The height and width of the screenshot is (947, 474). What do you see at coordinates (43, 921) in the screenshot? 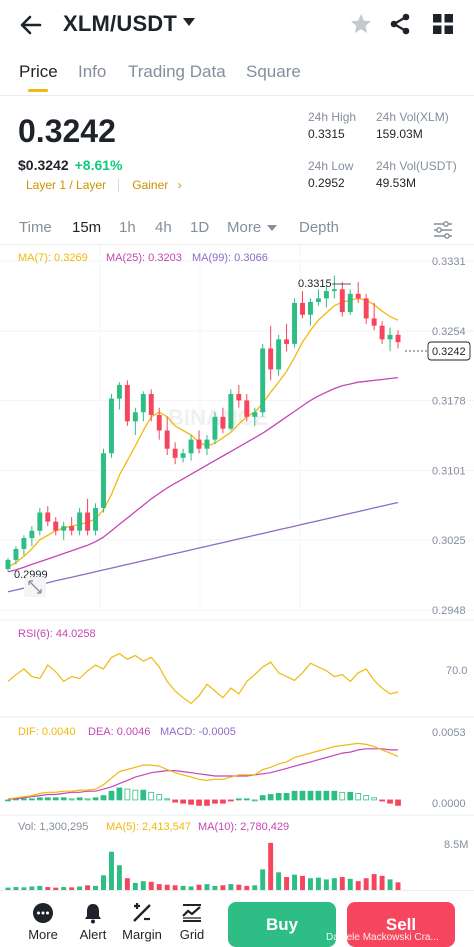
I see `nav-more: More` at bounding box center [43, 921].